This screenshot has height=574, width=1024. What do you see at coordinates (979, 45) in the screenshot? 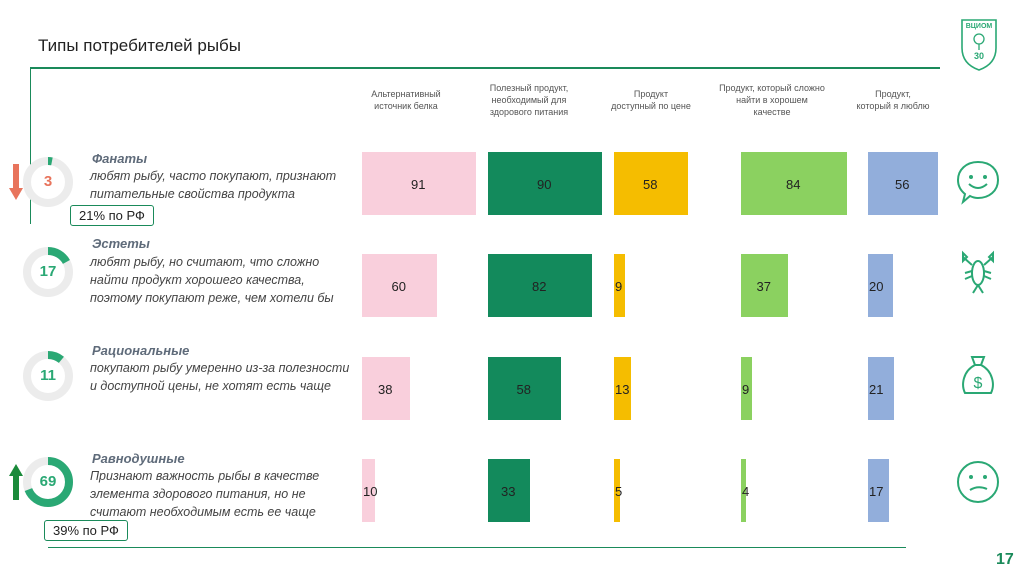
I see `vciom-logo-icon: ВЦИОМ 30` at bounding box center [979, 45].